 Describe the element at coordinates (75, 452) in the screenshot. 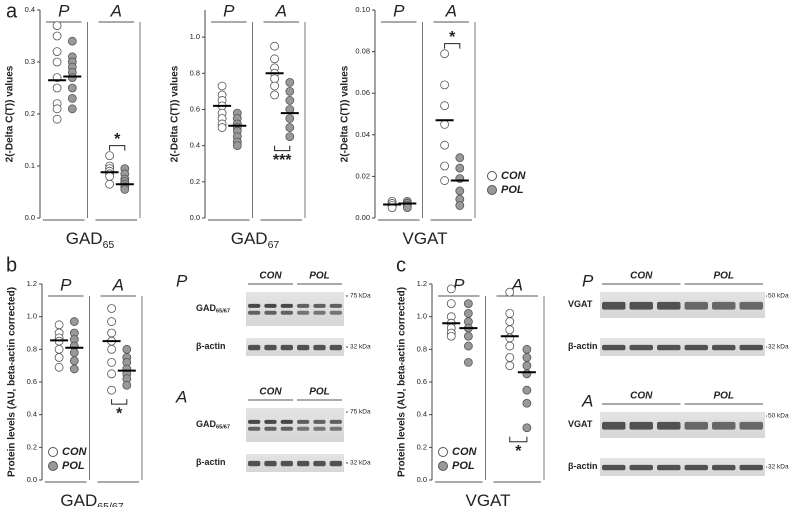

I see `legend-label: CON` at that location.